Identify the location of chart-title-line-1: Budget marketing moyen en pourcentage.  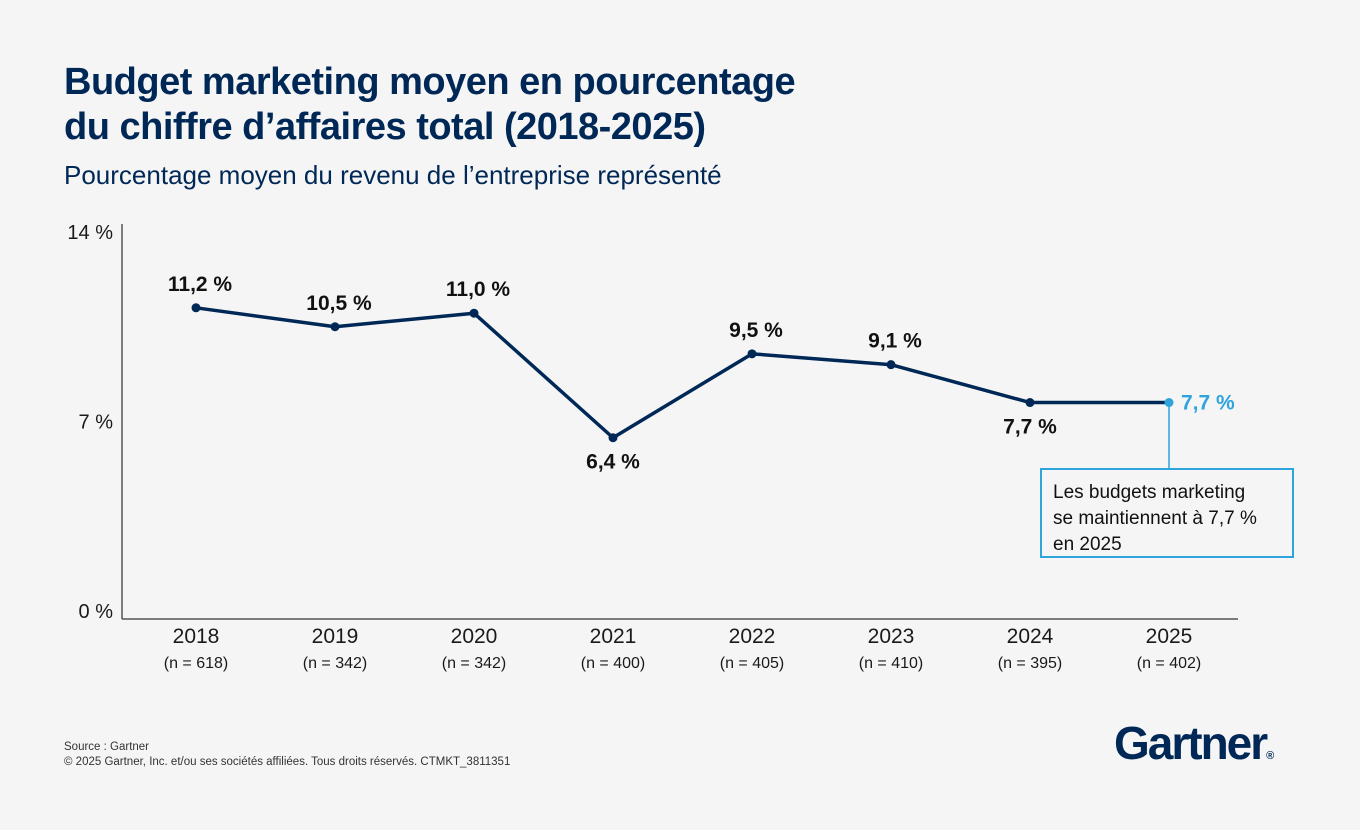
(430, 82).